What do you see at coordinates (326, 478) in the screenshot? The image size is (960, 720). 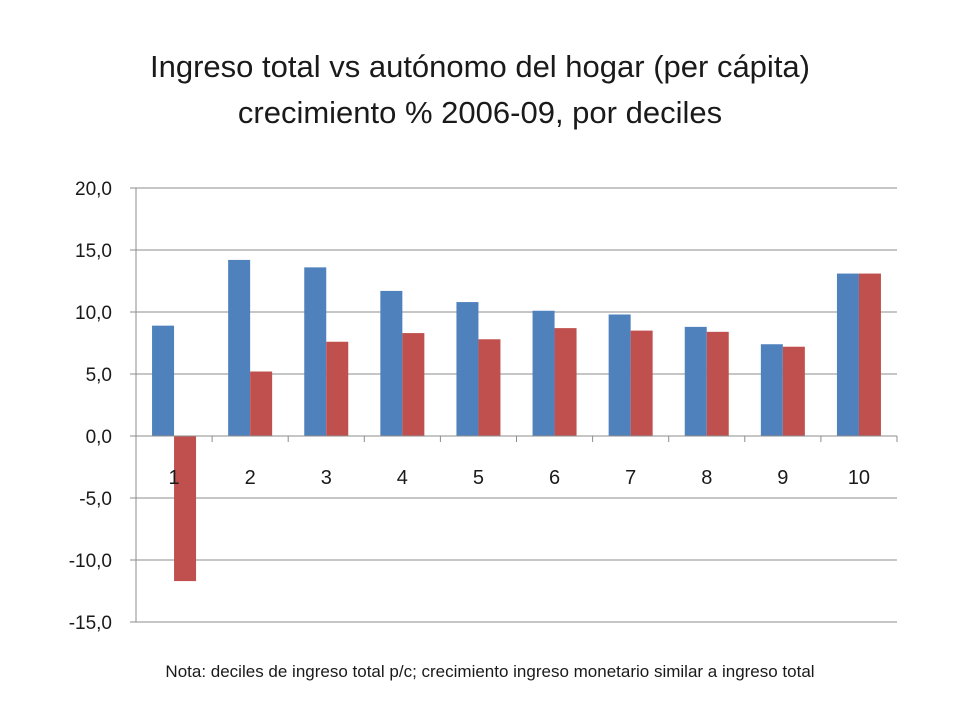 I see `x-category-label: 3` at bounding box center [326, 478].